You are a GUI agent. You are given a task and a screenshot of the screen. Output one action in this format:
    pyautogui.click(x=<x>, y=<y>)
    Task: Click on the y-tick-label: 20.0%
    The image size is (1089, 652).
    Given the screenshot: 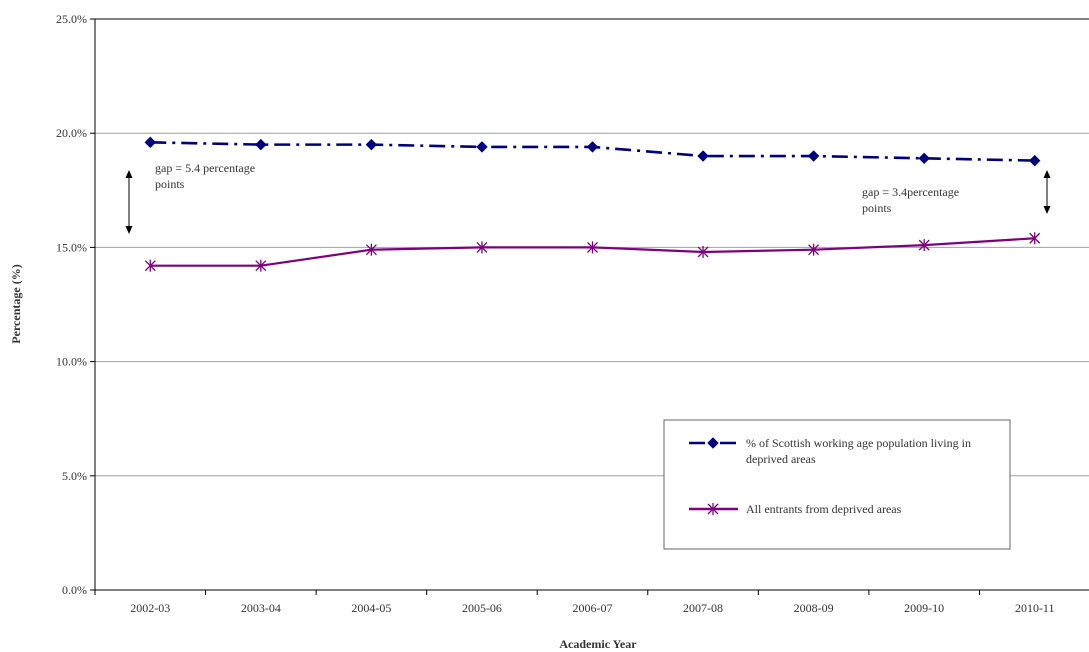 What is the action you would take?
    pyautogui.click(x=71, y=133)
    